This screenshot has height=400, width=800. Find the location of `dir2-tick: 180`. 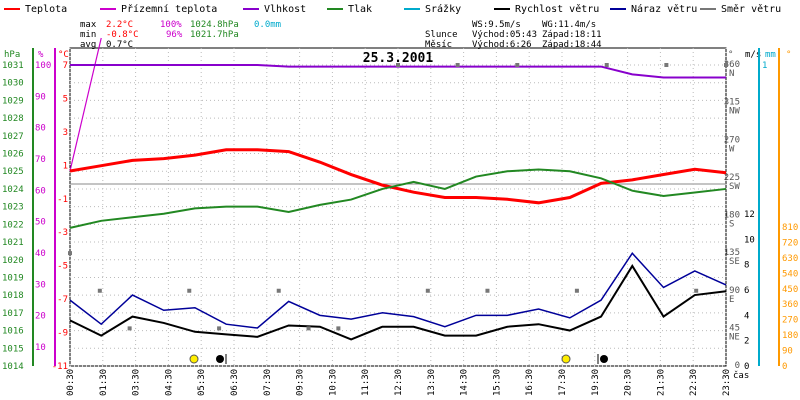

dir2-tick: 180 is located at coordinates (790, 336).